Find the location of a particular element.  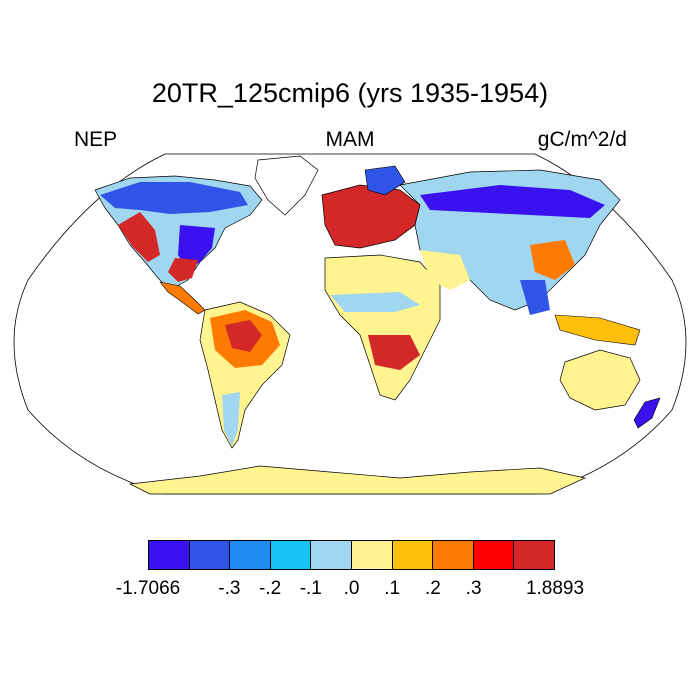

maritime-continent is located at coordinates (597, 330).